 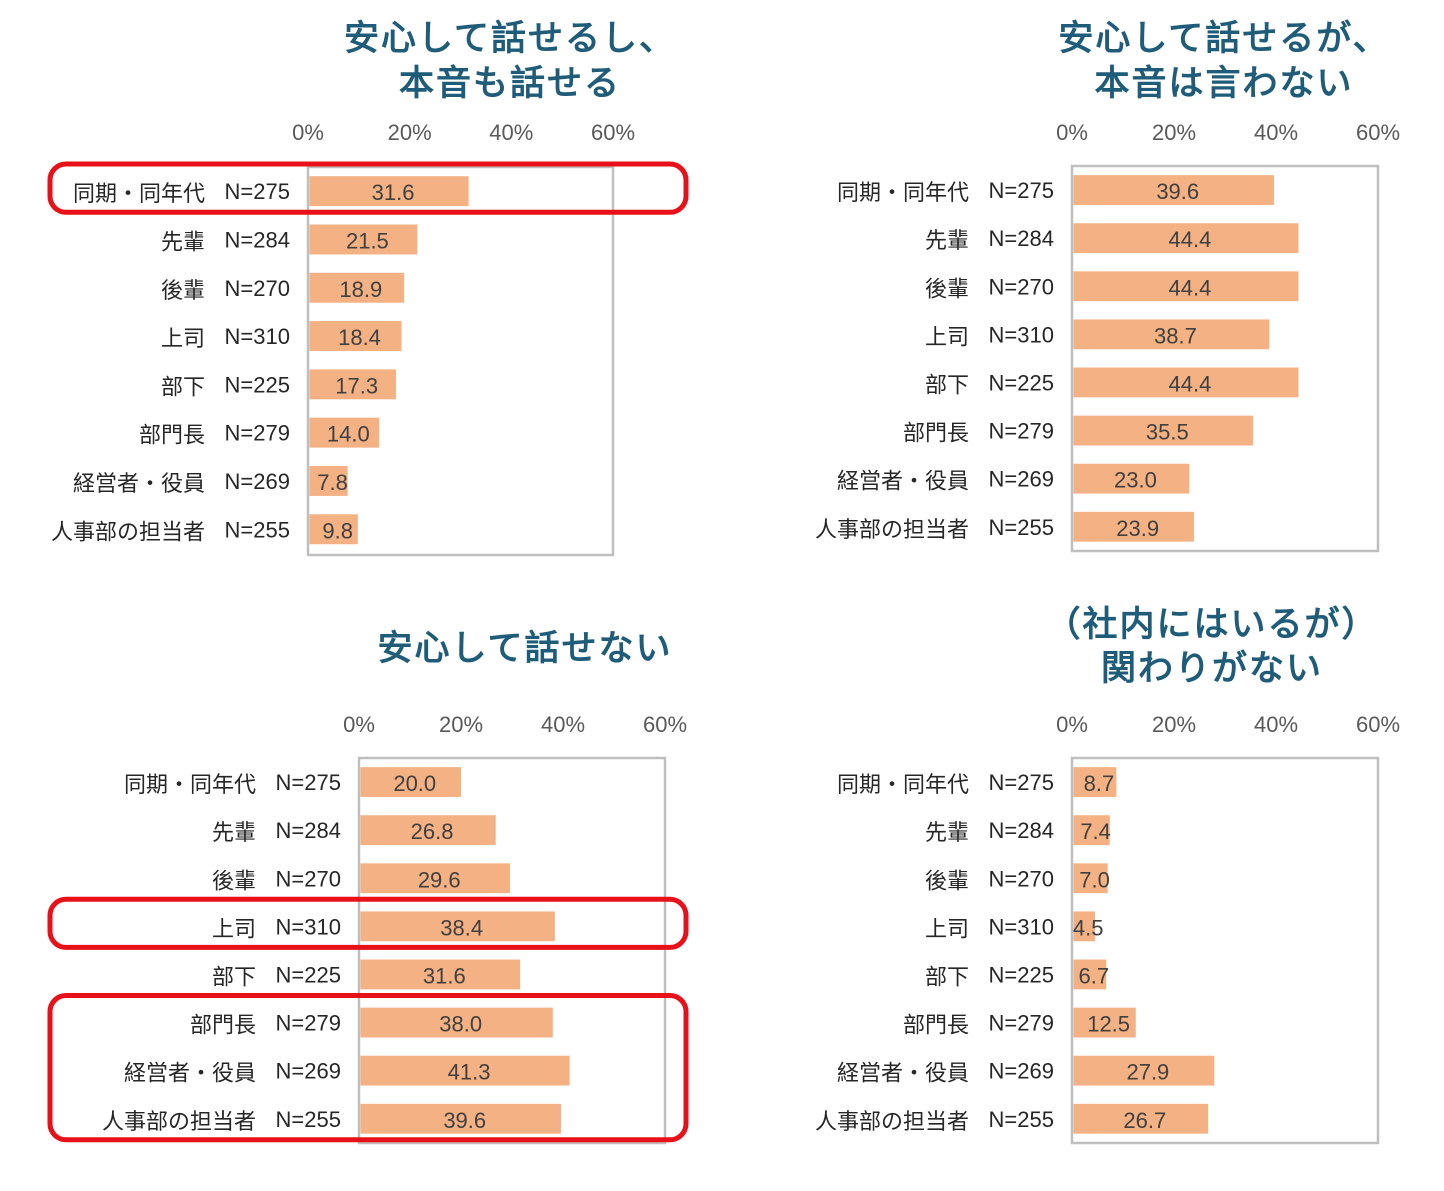 I want to click on bar-value-label: 35.5, so click(x=1167, y=432).